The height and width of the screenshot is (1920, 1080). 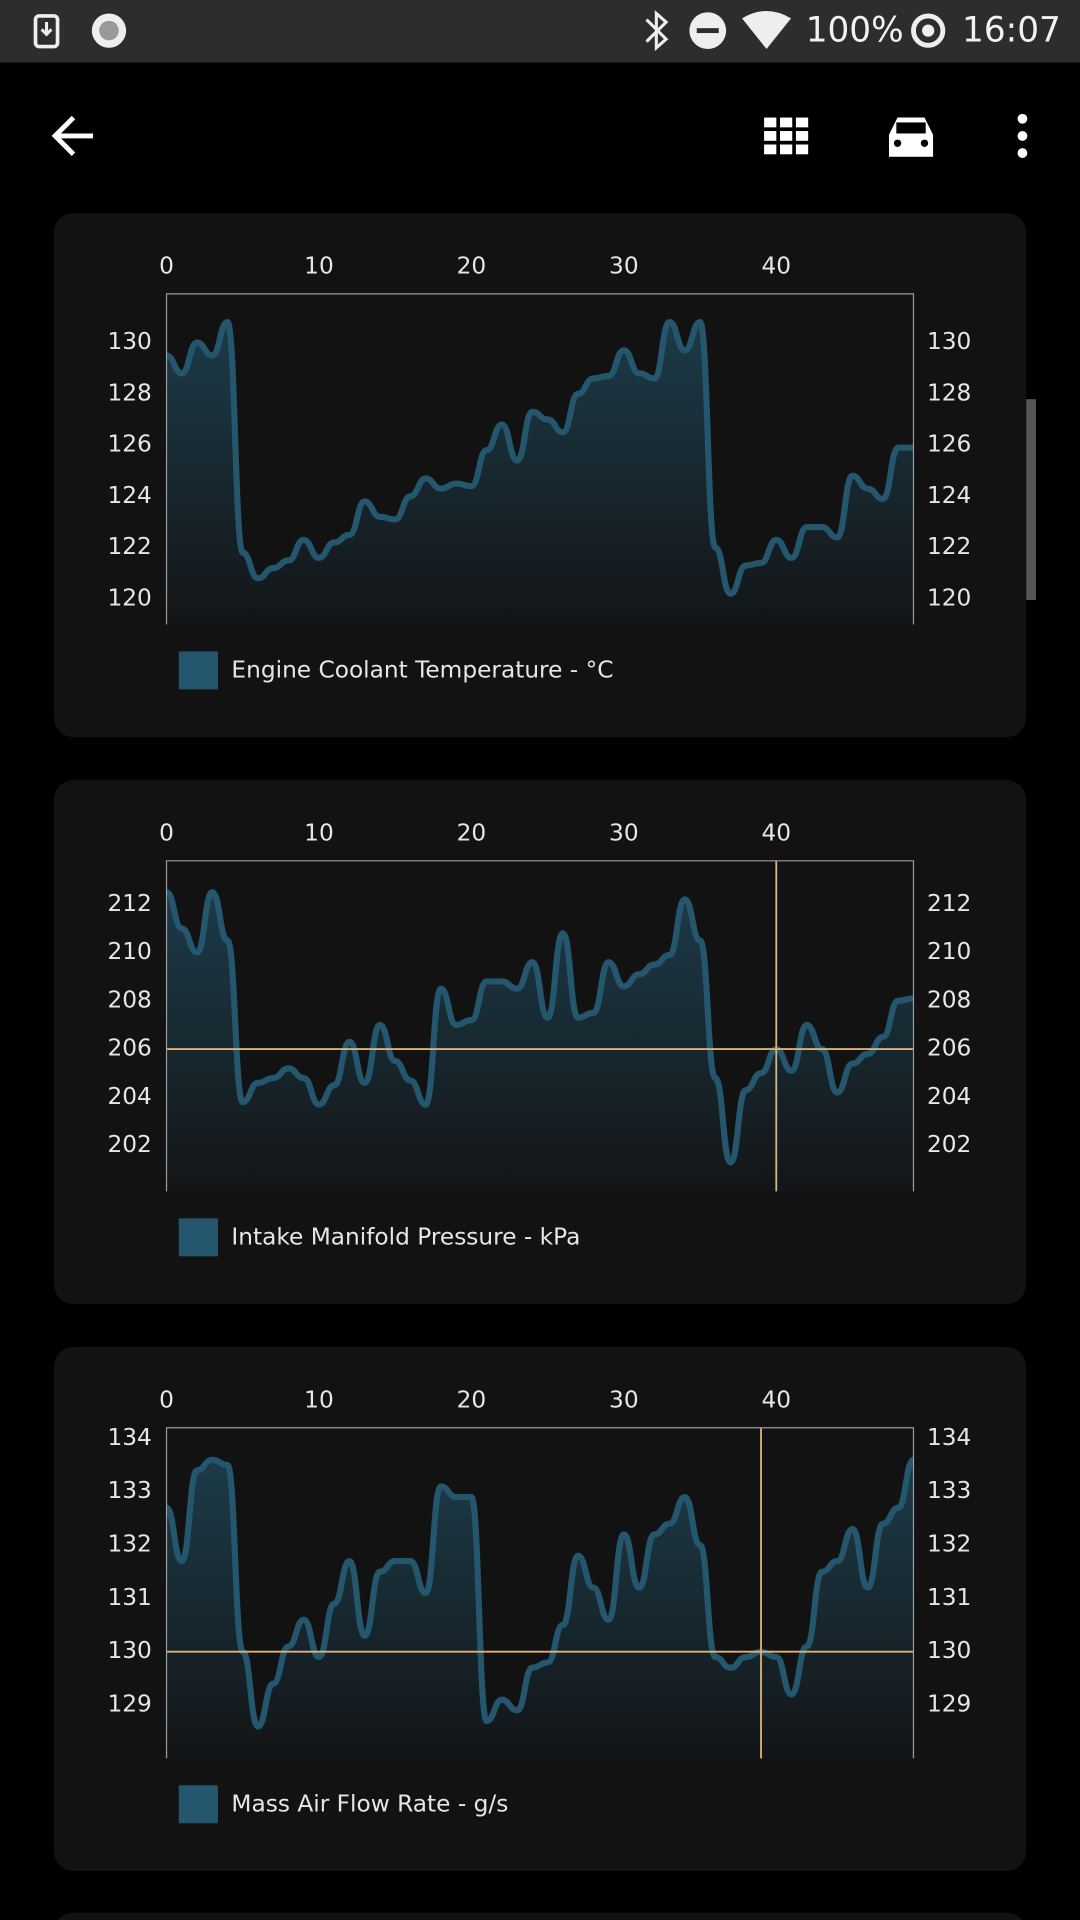 What do you see at coordinates (540, 1916) in the screenshot?
I see `next-card` at bounding box center [540, 1916].